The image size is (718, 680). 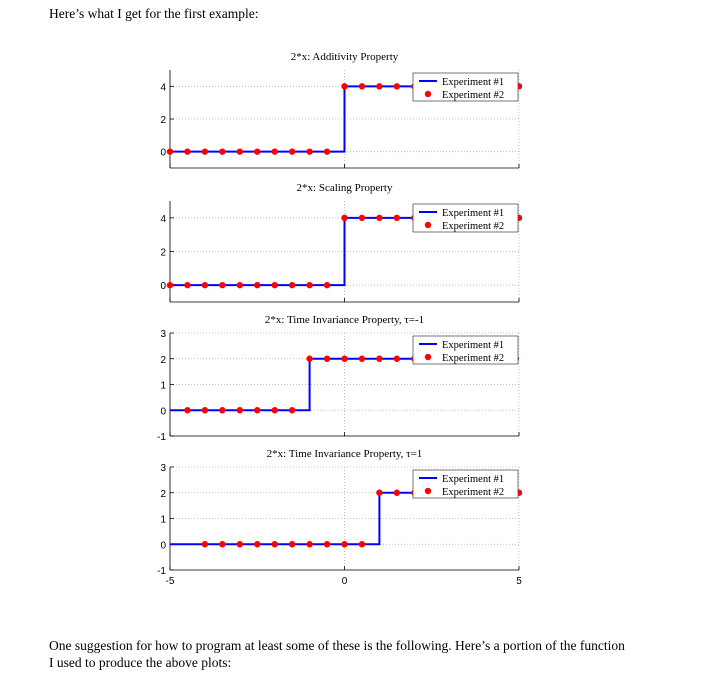 I want to click on intro-text: Here’s what I get for the first example:, so click(x=154, y=13).